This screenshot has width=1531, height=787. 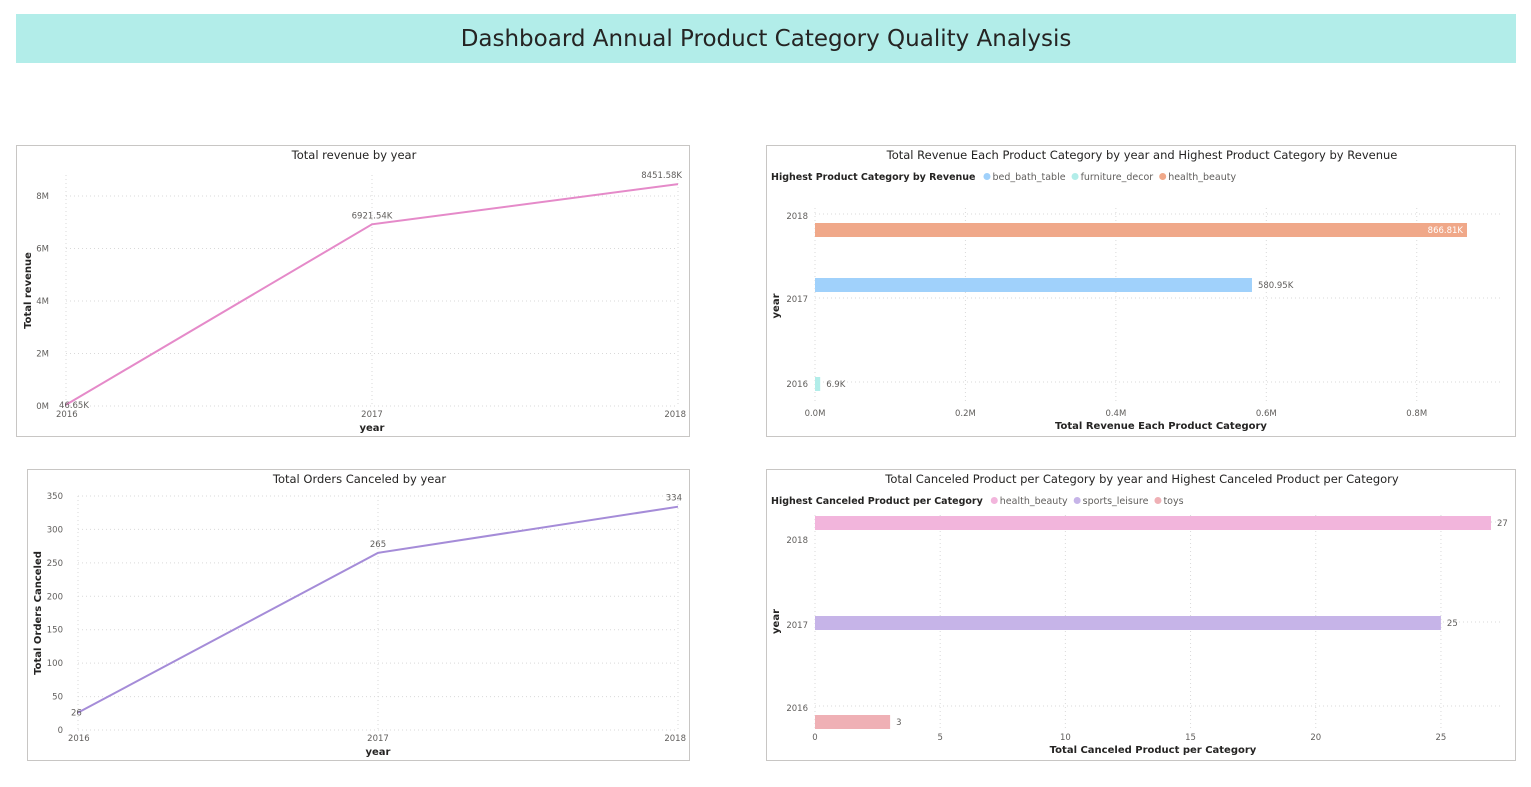 What do you see at coordinates (60, 731) in the screenshot?
I see `y-tick-label: 0` at bounding box center [60, 731].